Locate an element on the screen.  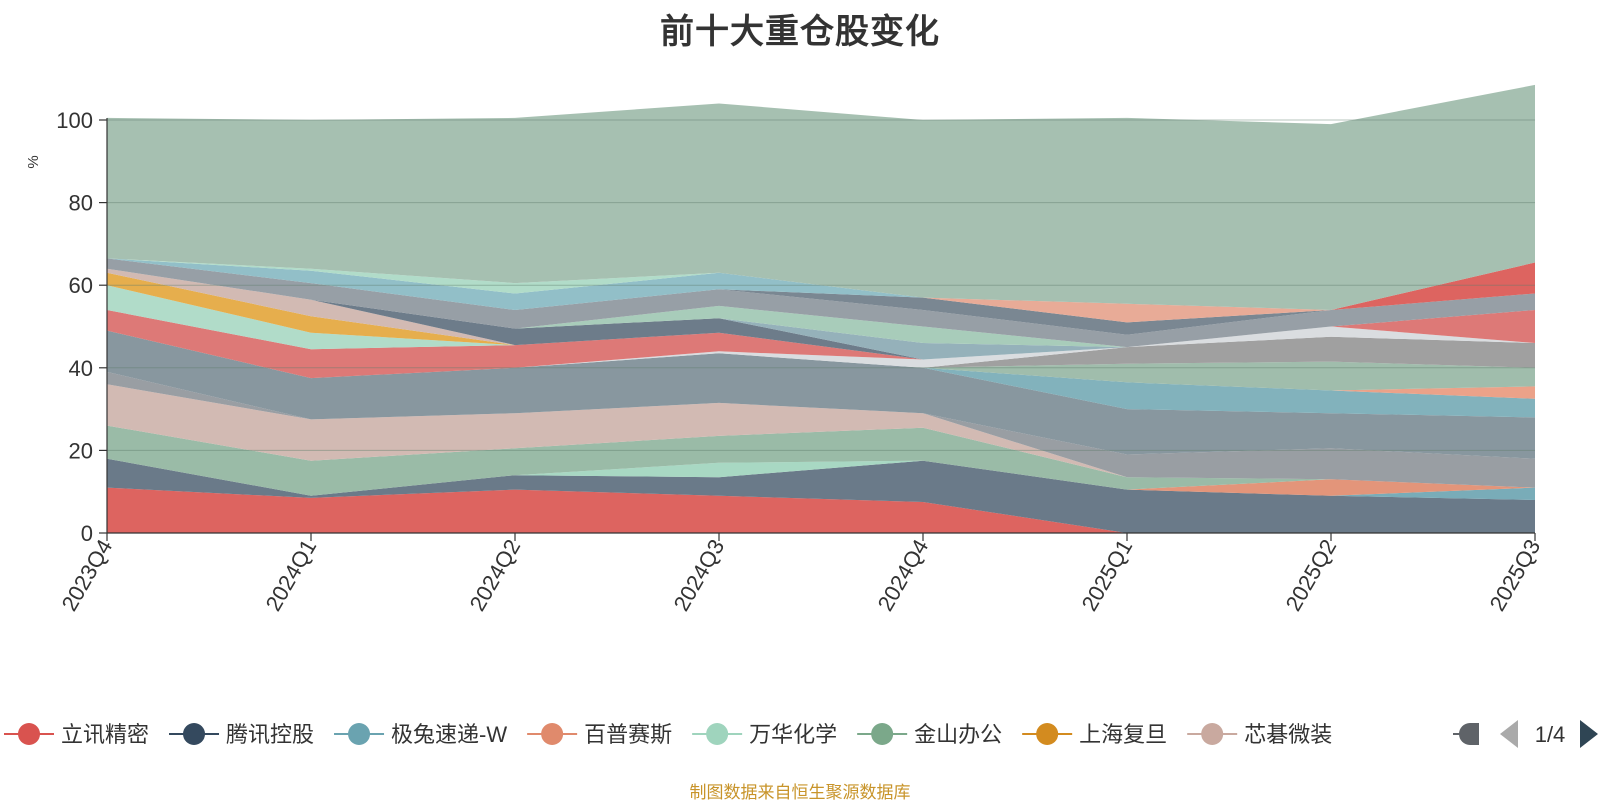
legend-item-partial is located at coordinates (1466, 734).